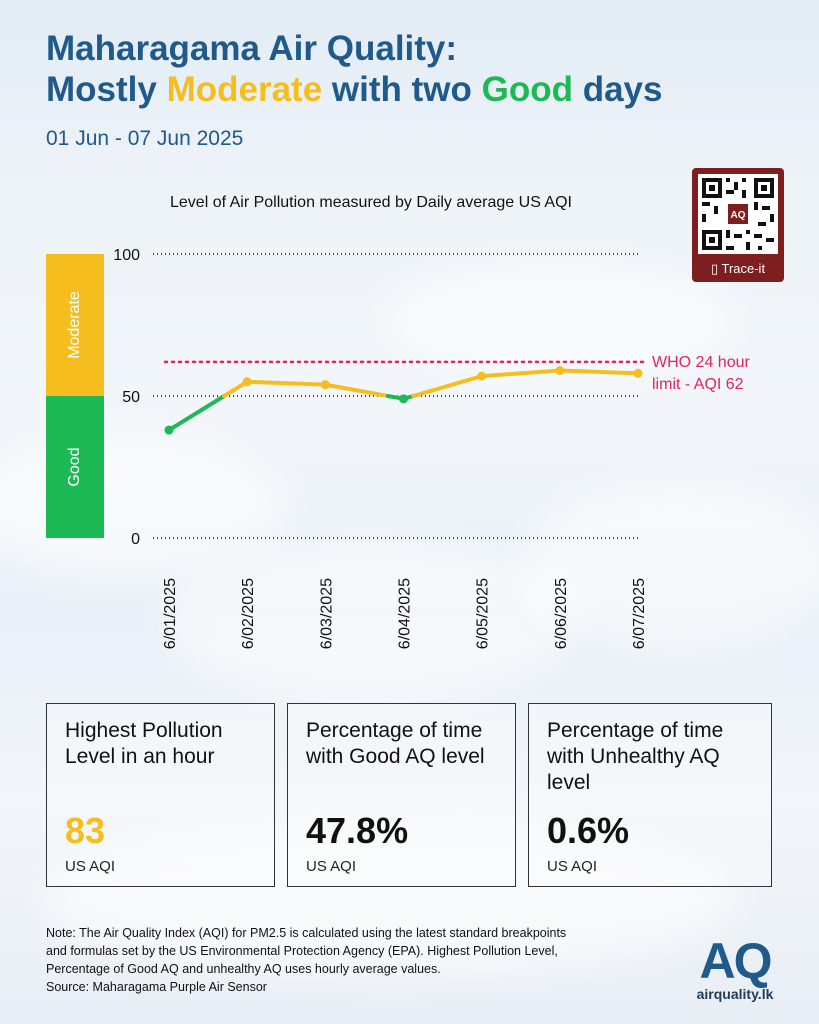 This screenshot has height=1024, width=819. What do you see at coordinates (156, 987) in the screenshot?
I see `source-line: Source: Maharagama Purple Air Sensor` at bounding box center [156, 987].